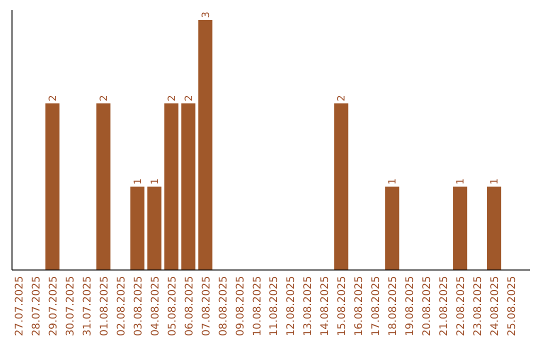 The width and height of the screenshot is (540, 340). What do you see at coordinates (87, 306) in the screenshot?
I see `x-tick-label: 31.07.2025` at bounding box center [87, 306].